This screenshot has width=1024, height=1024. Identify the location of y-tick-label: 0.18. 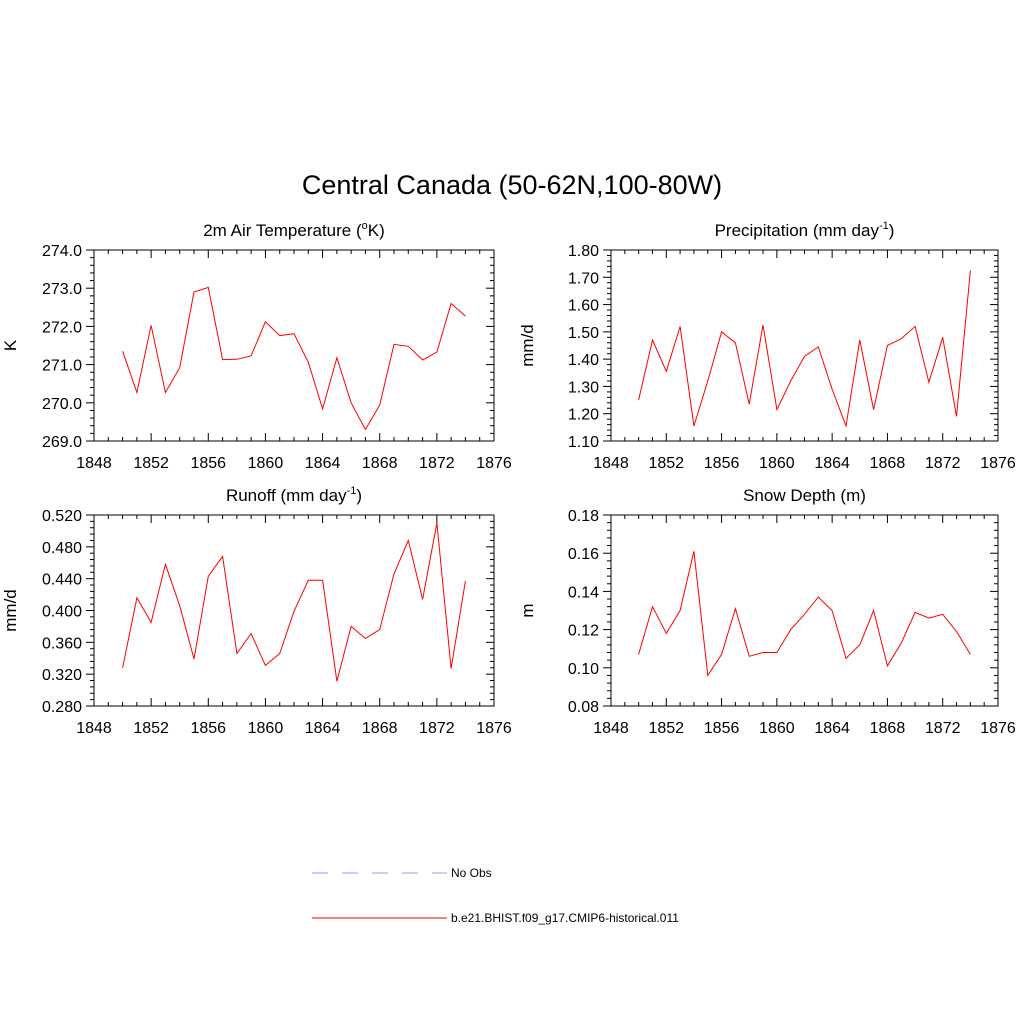
(583, 516).